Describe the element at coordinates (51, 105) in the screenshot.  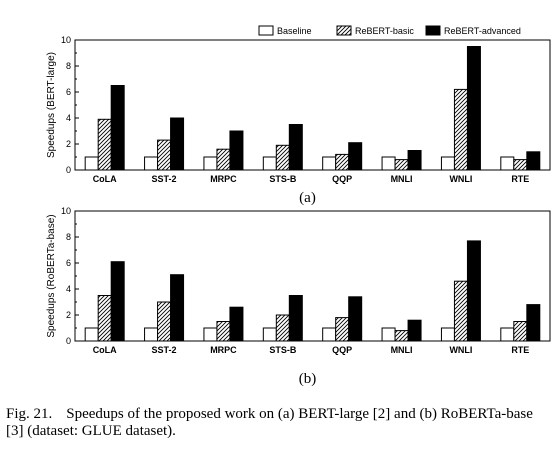
I see `y-axis-label: Speedups (BERT-large)` at that location.